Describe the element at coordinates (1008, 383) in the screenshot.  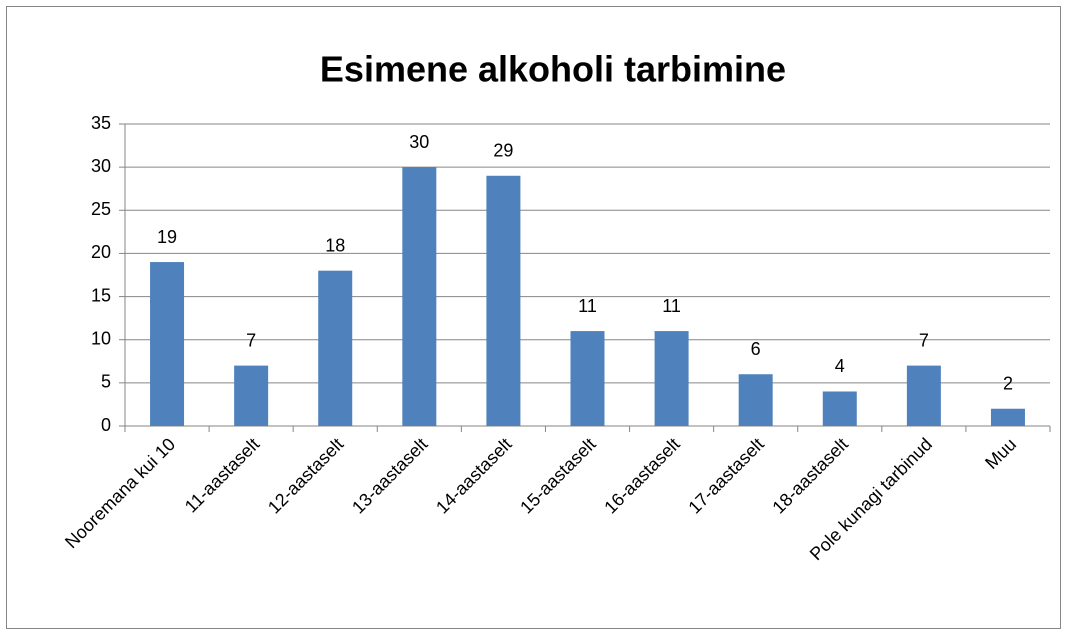
I see `data-label: 2` at that location.